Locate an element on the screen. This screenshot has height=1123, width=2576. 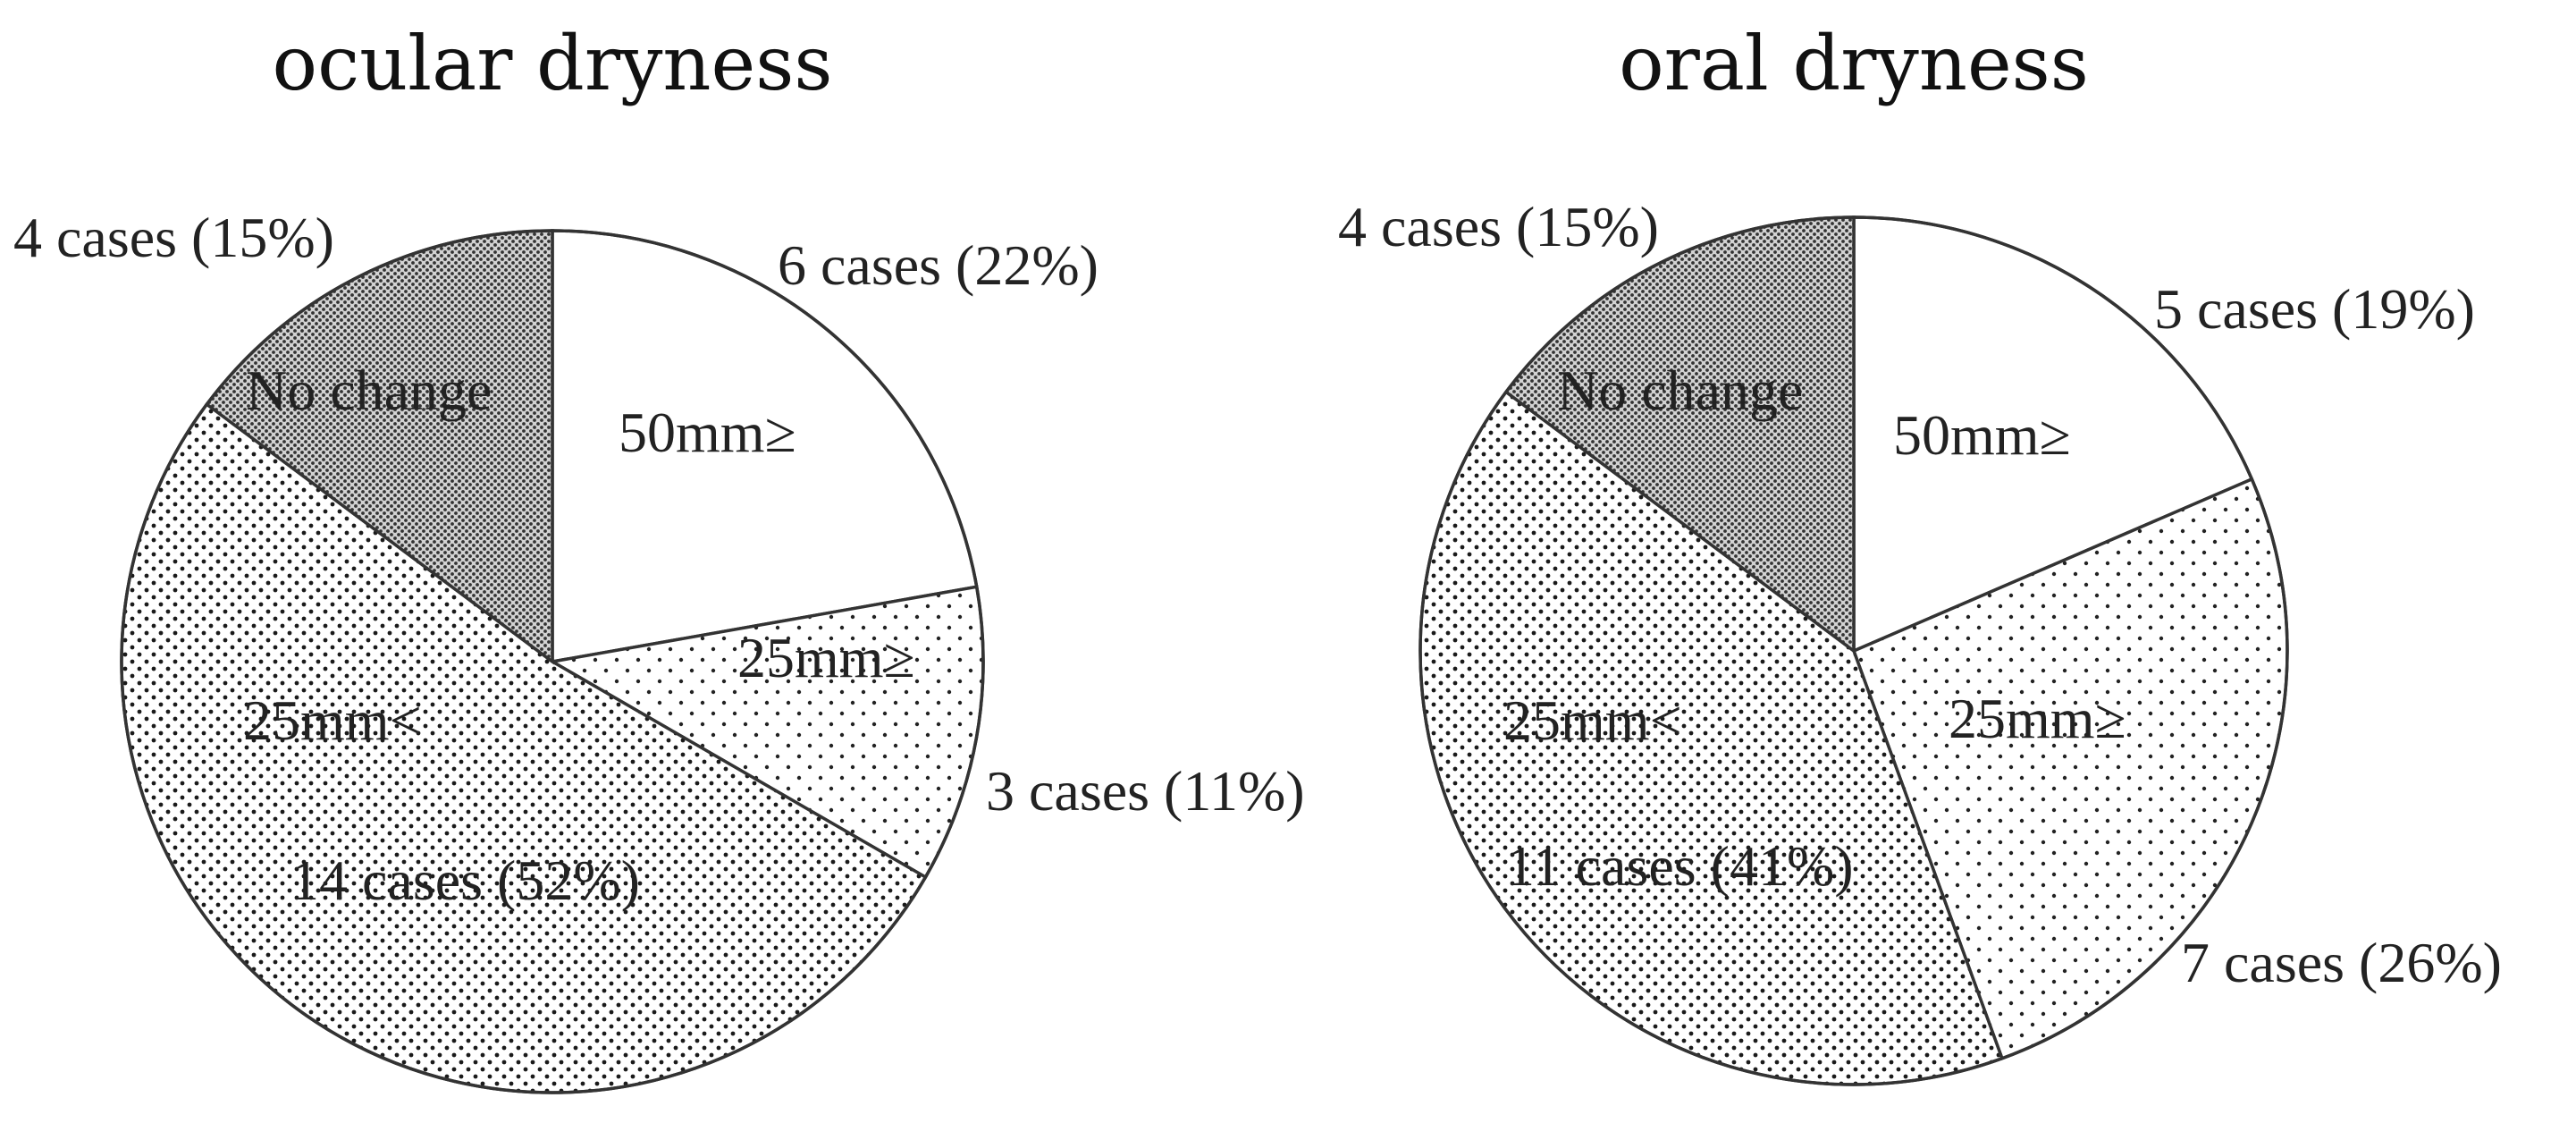
slice-label-25mm-lt-oral: 11 cases (41%) is located at coordinates (1680, 866).